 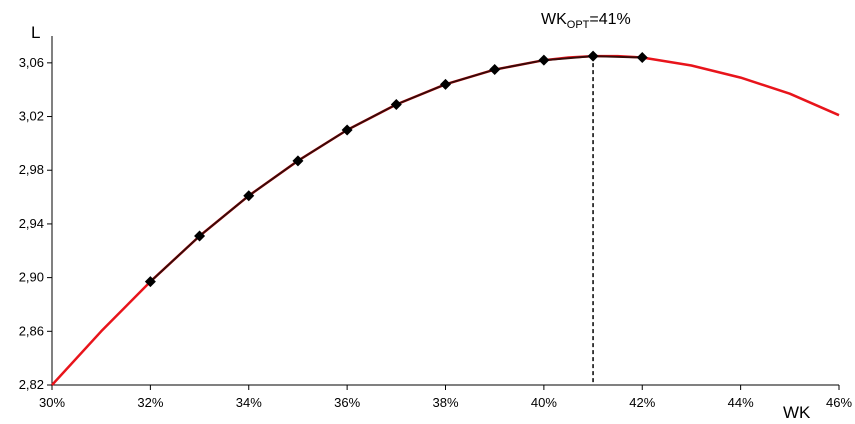 What do you see at coordinates (31, 384) in the screenshot?
I see `y-tick-label: 2,82` at bounding box center [31, 384].